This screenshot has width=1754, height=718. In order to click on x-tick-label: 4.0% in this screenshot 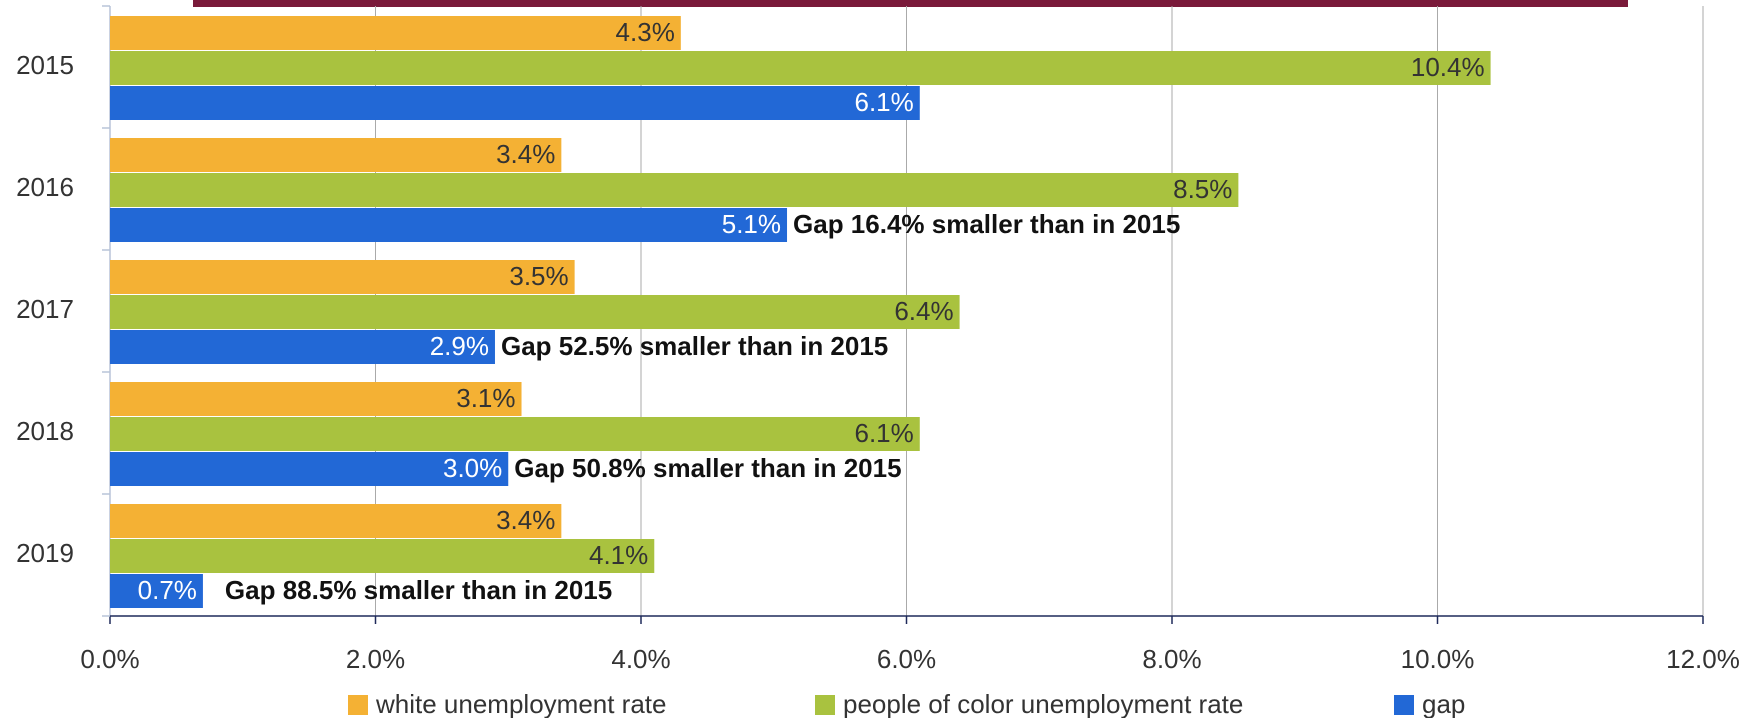, I will do `click(640, 659)`.